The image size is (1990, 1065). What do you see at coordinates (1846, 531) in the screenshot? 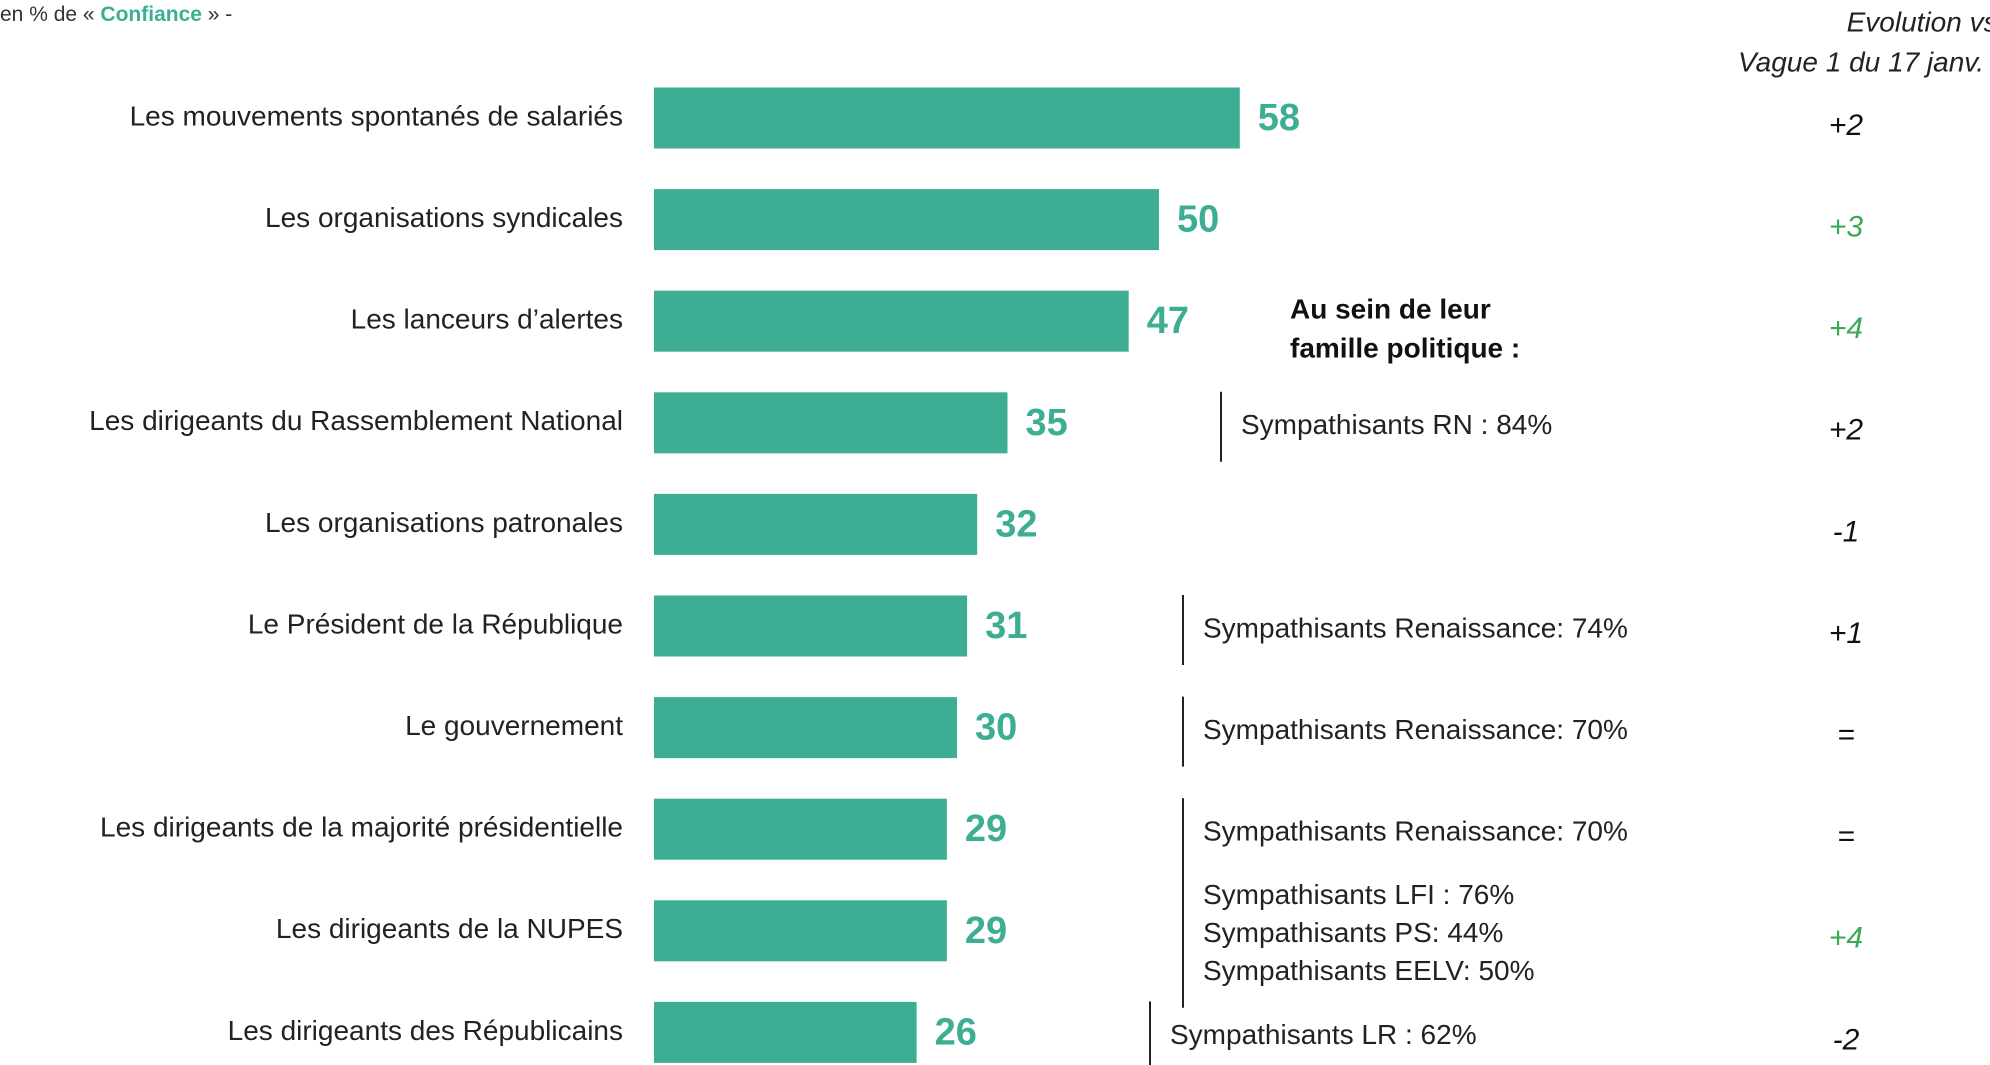
I see `evolution-label: -1` at bounding box center [1846, 531].